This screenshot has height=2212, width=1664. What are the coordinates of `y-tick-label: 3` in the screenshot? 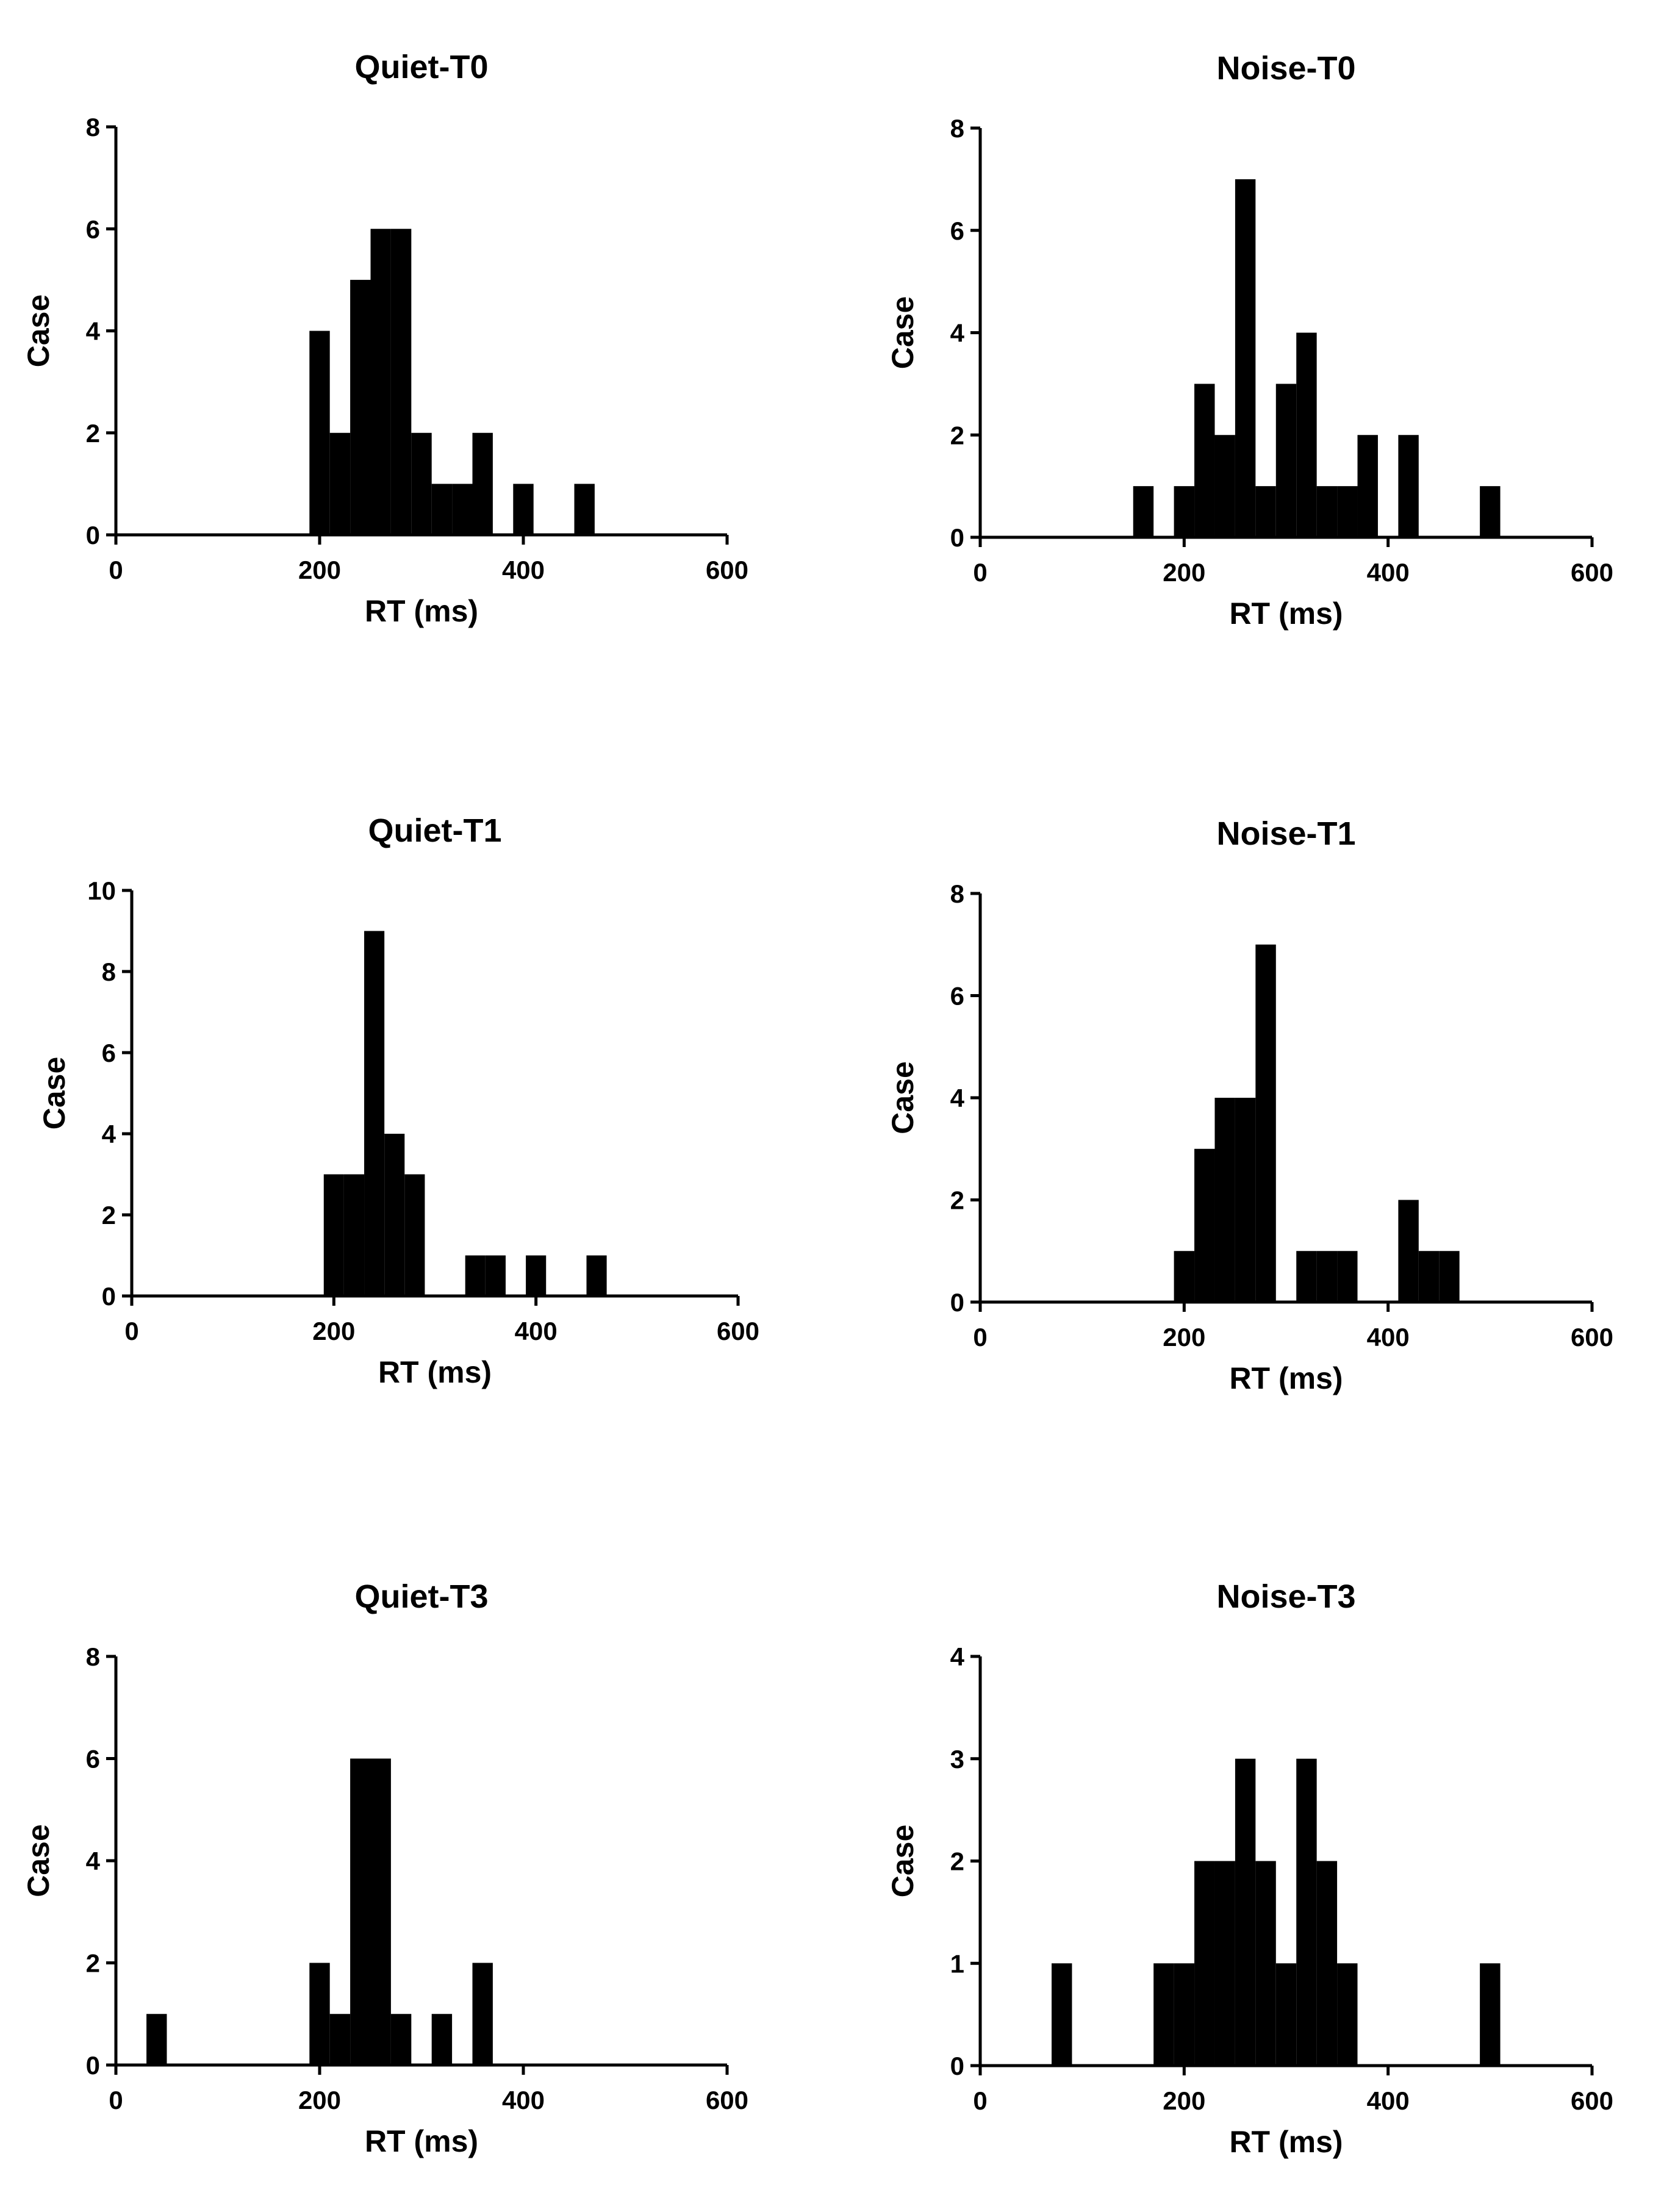 It's located at (957, 1759).